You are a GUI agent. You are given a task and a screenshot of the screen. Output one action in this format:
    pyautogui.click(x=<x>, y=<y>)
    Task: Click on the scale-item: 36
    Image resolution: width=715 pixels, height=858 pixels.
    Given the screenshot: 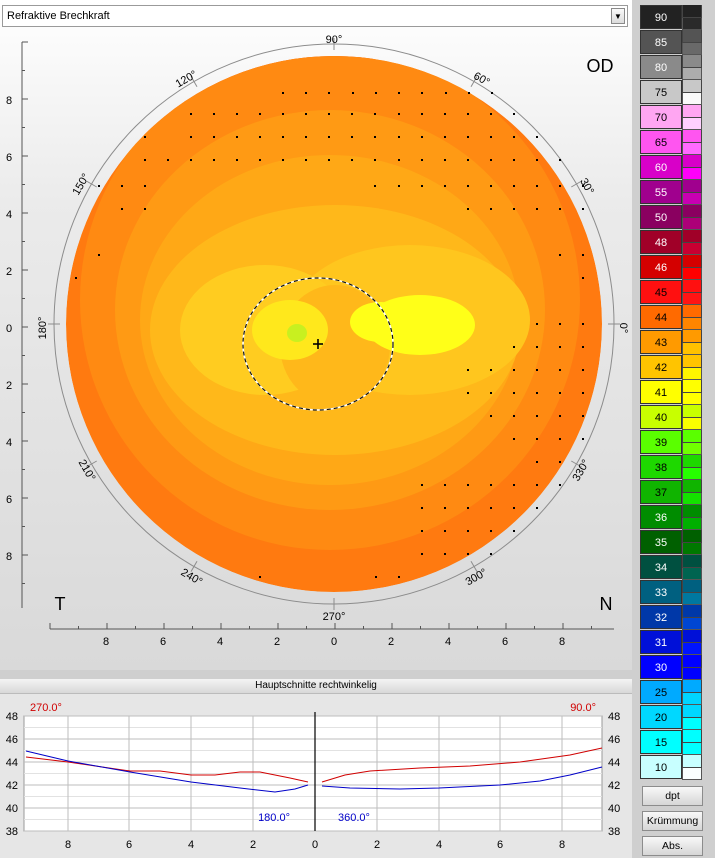 What is the action you would take?
    pyautogui.click(x=672, y=517)
    